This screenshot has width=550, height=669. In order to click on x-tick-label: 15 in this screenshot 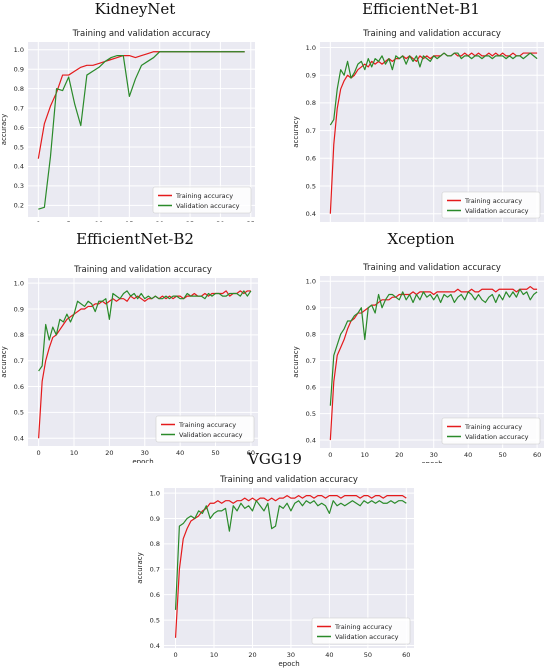, I will do `click(129, 221)`.